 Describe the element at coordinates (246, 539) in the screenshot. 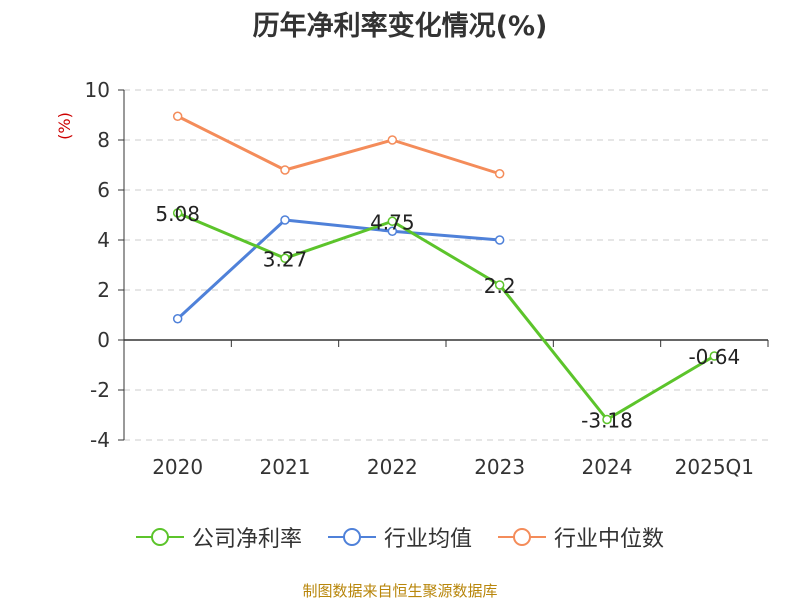

I see `legend-label: 公司净利率` at that location.